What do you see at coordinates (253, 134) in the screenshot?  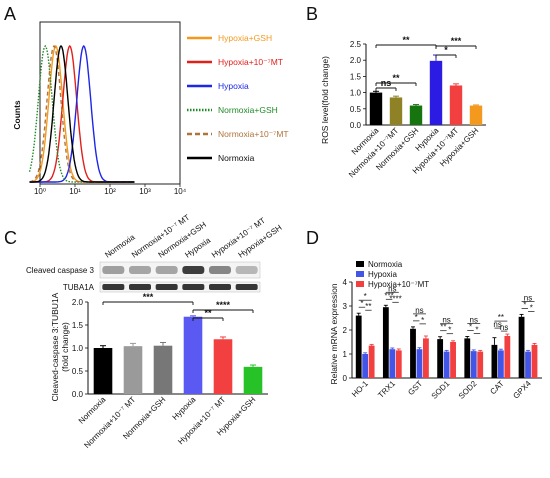 I see `legend-label-normoxia-10-mt: Normoxia+10⁻⁷MT` at bounding box center [253, 134].